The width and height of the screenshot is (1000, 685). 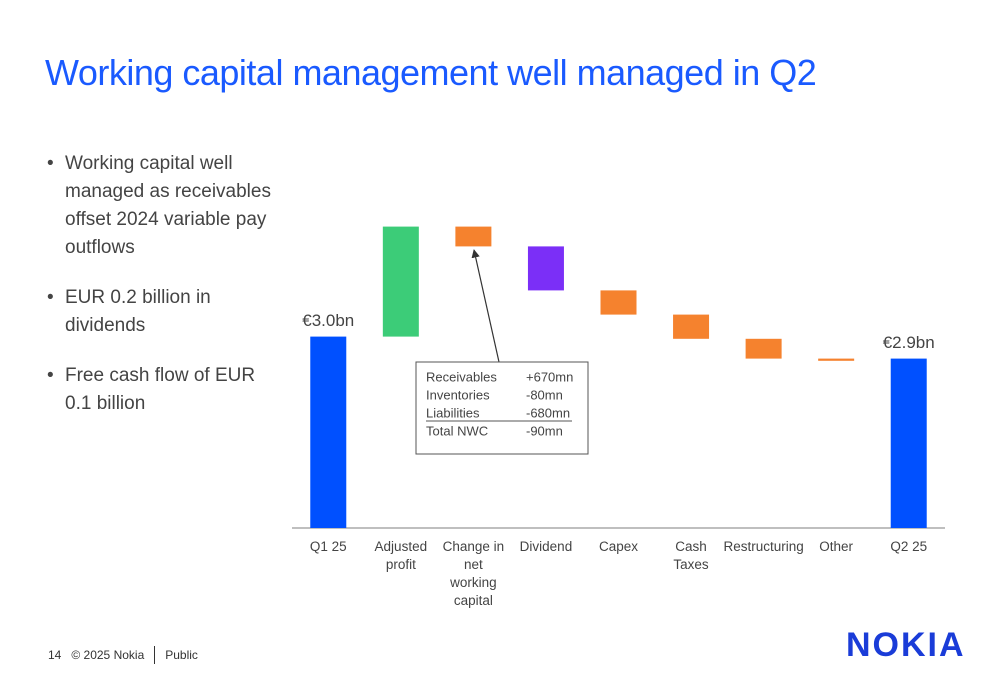 I want to click on x-tick-label: Cash Taxes, so click(x=691, y=555).